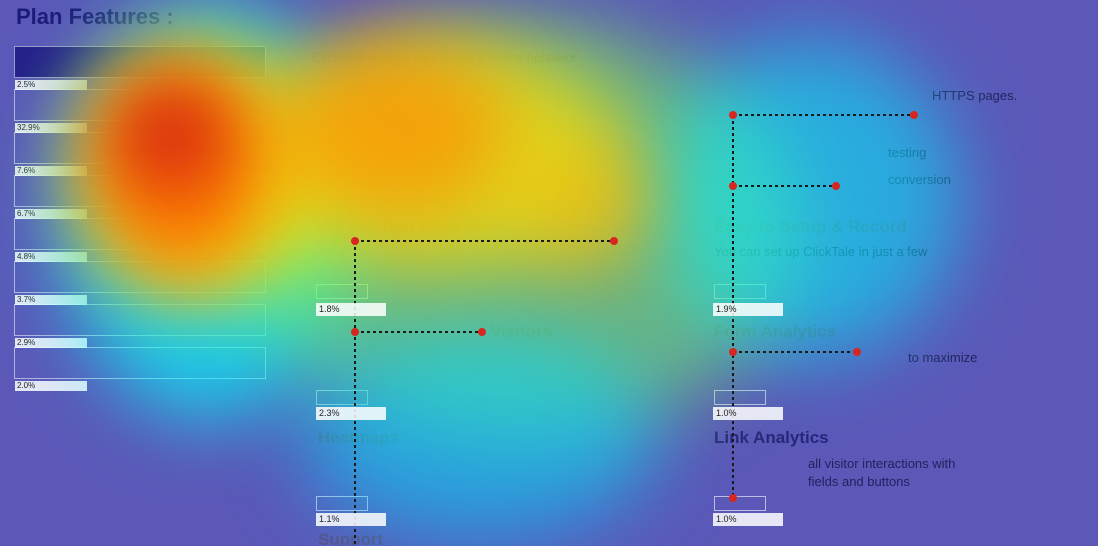  I want to click on stat-left-3: 1.1%, so click(351, 519).